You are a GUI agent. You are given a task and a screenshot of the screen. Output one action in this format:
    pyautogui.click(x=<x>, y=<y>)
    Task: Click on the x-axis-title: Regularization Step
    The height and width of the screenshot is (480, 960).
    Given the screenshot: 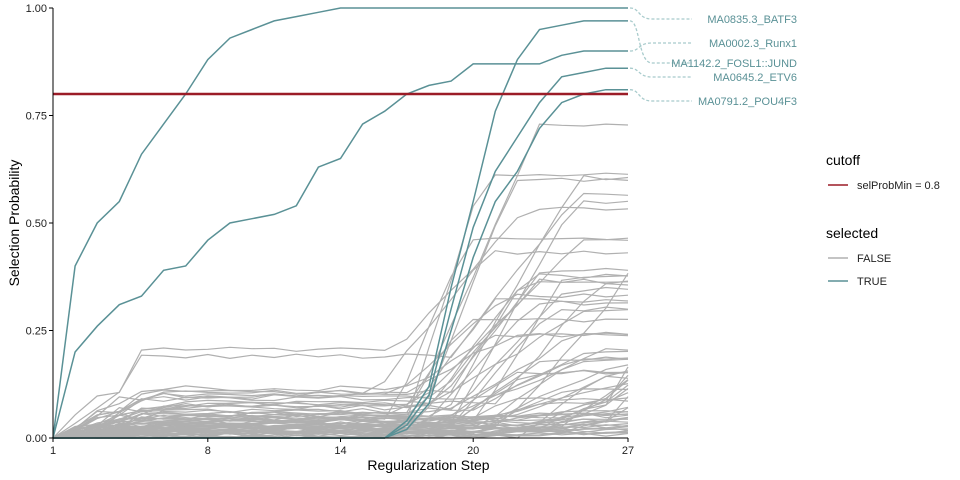 What is the action you would take?
    pyautogui.click(x=428, y=465)
    